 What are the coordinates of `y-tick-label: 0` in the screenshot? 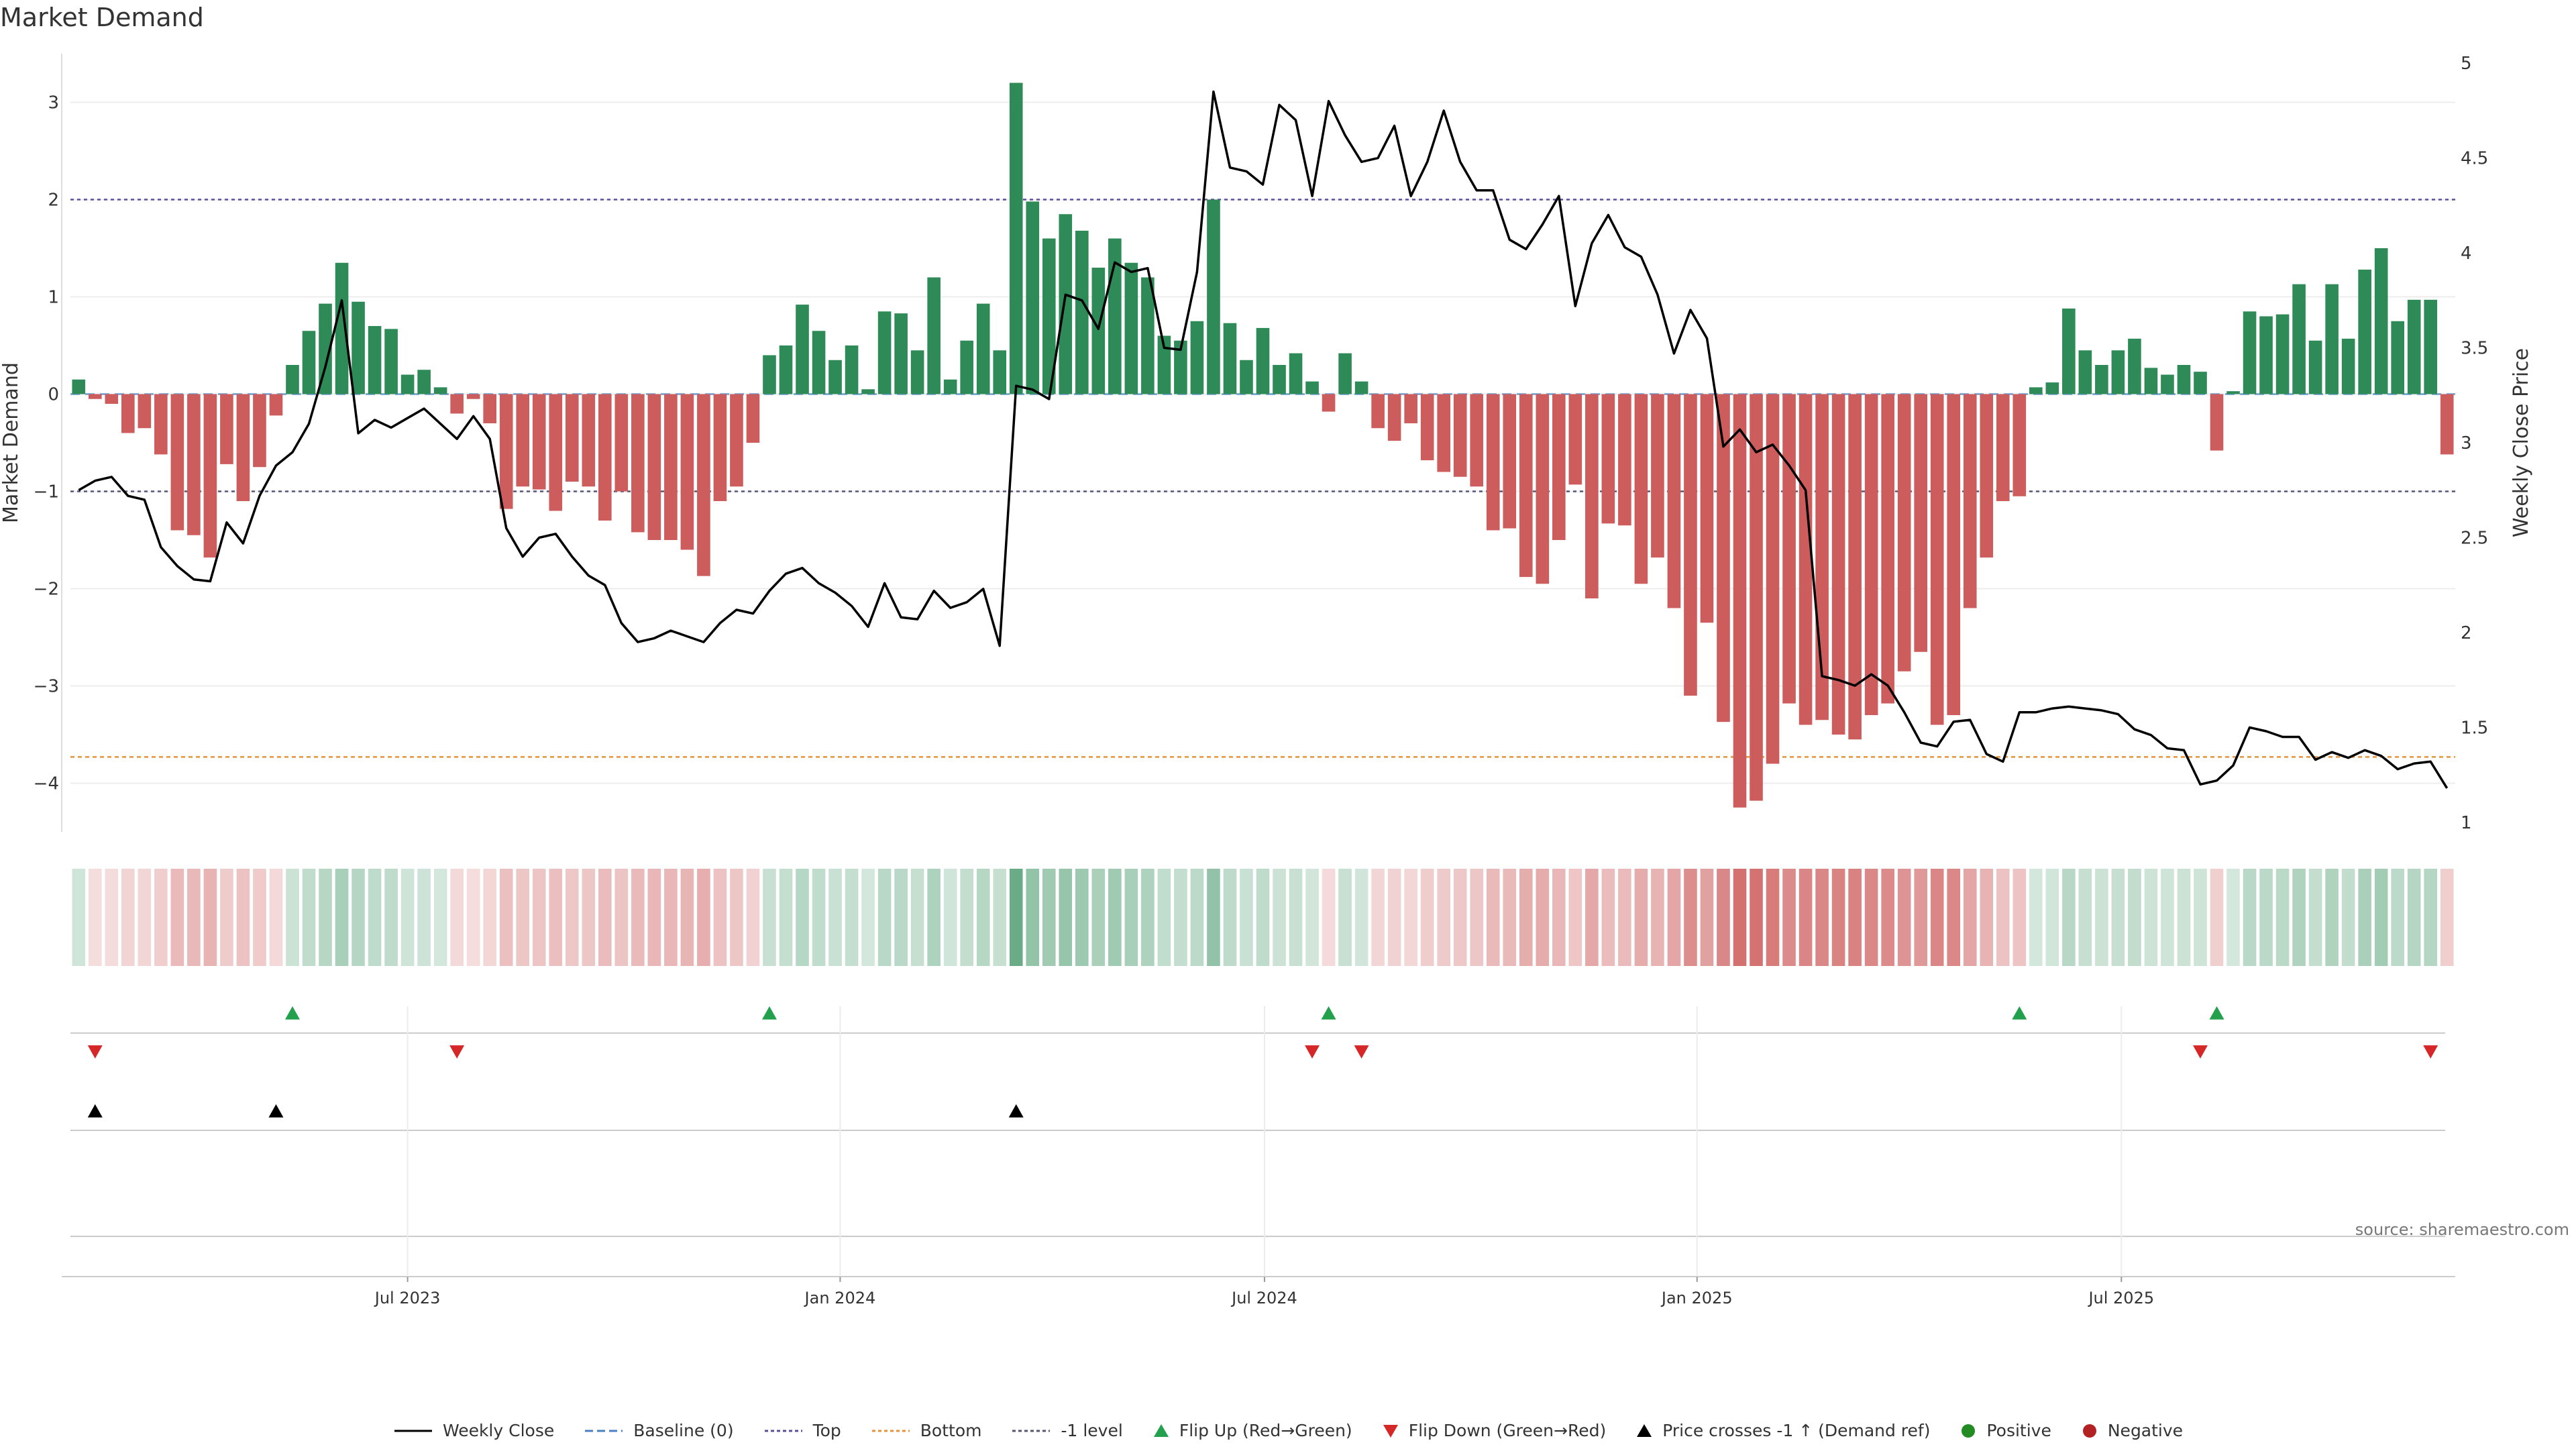 It's located at (53, 395).